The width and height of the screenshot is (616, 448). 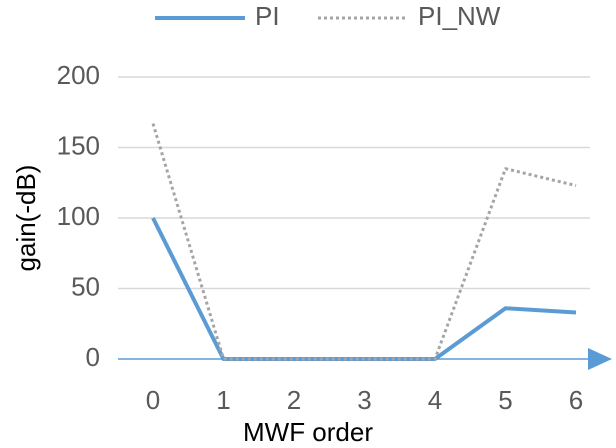 What do you see at coordinates (78, 145) in the screenshot?
I see `y-tick-label: 150` at bounding box center [78, 145].